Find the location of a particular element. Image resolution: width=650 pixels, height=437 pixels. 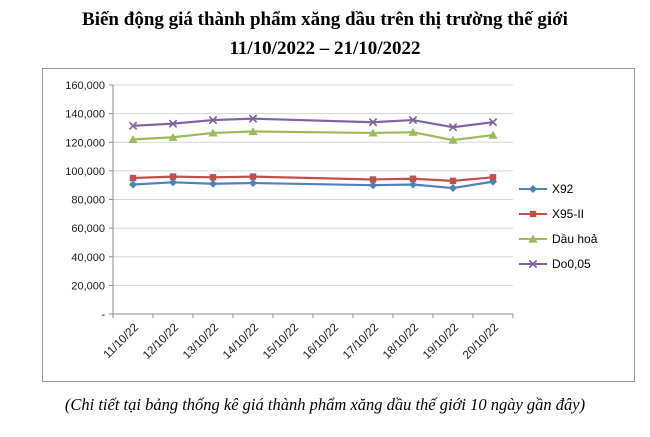

svg-text: 12/10/22 is located at coordinates (161, 342).